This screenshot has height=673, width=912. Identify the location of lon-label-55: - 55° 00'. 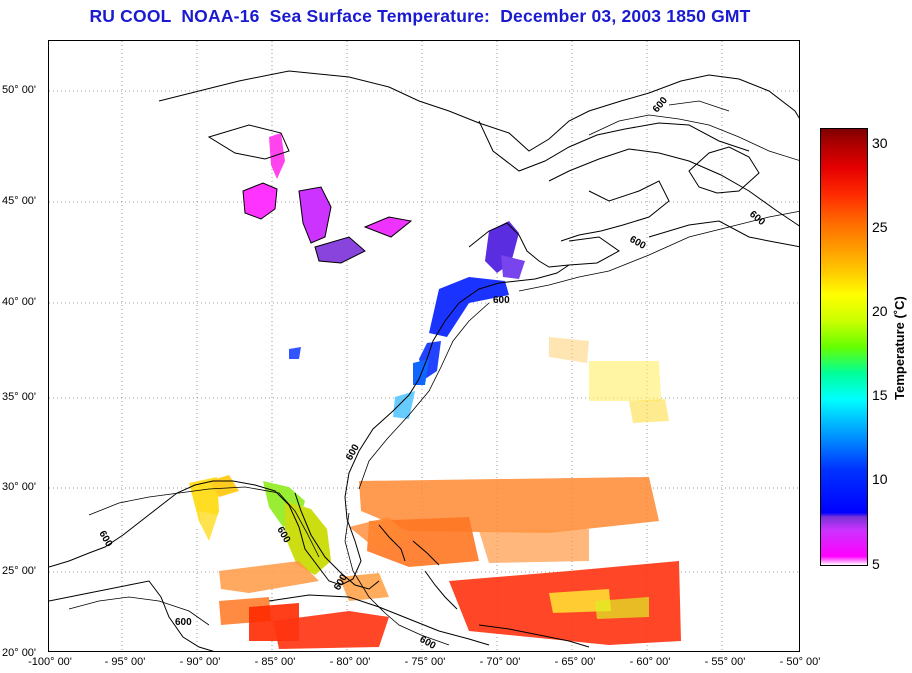
(725, 662).